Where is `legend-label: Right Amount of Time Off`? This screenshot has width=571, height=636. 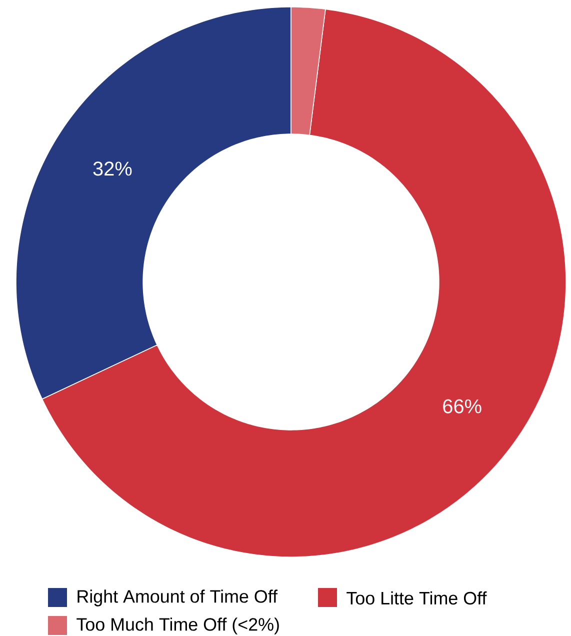 legend-label: Right Amount of Time Off is located at coordinates (178, 598).